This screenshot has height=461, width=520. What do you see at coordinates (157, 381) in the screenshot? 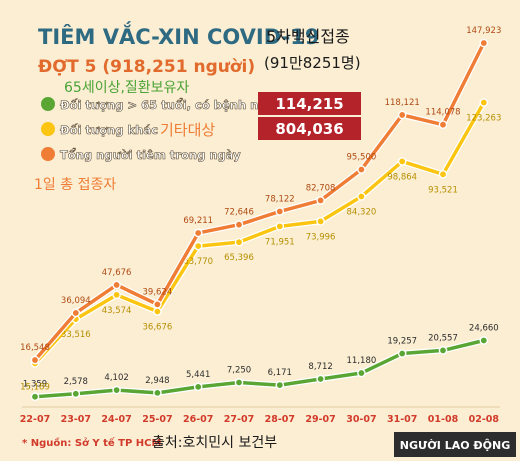
I see `data-label: 2,948` at bounding box center [157, 381].